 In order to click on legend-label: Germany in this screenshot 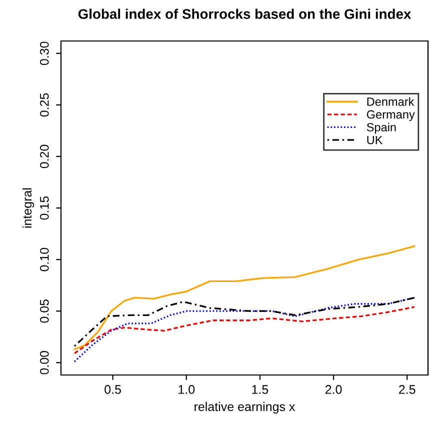, I will do `click(390, 115)`.